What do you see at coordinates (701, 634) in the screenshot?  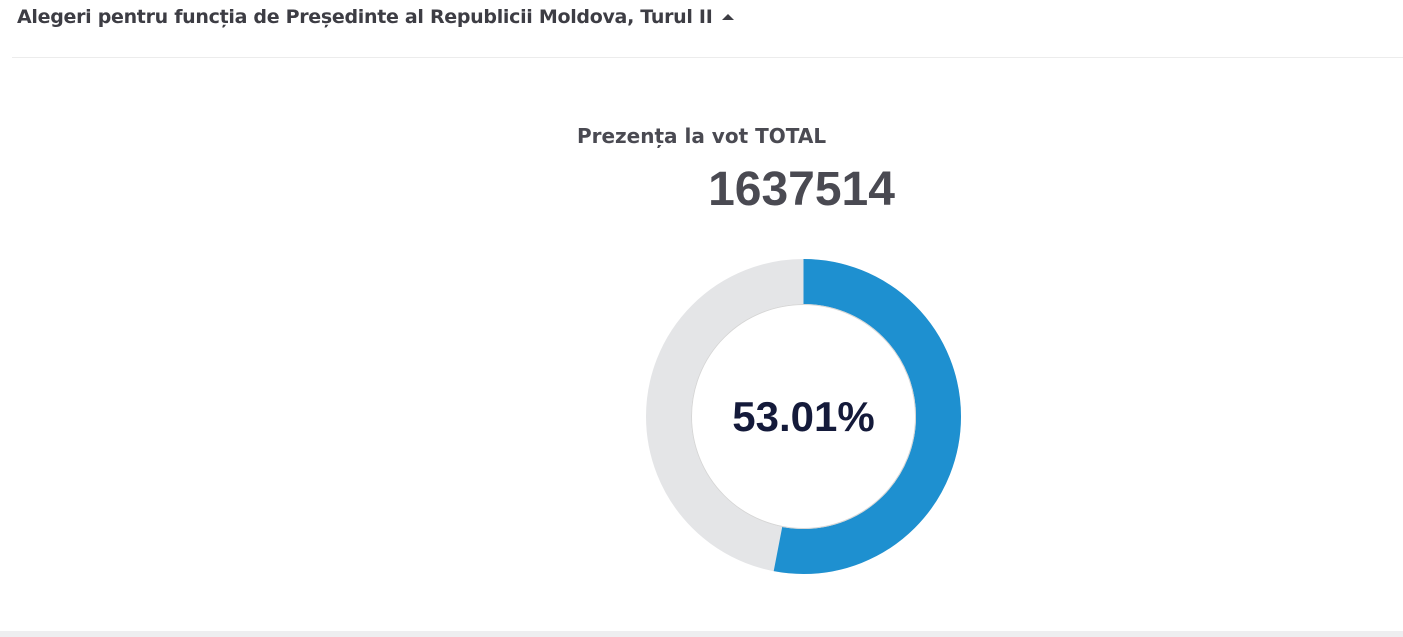 I see `bottom-border` at bounding box center [701, 634].